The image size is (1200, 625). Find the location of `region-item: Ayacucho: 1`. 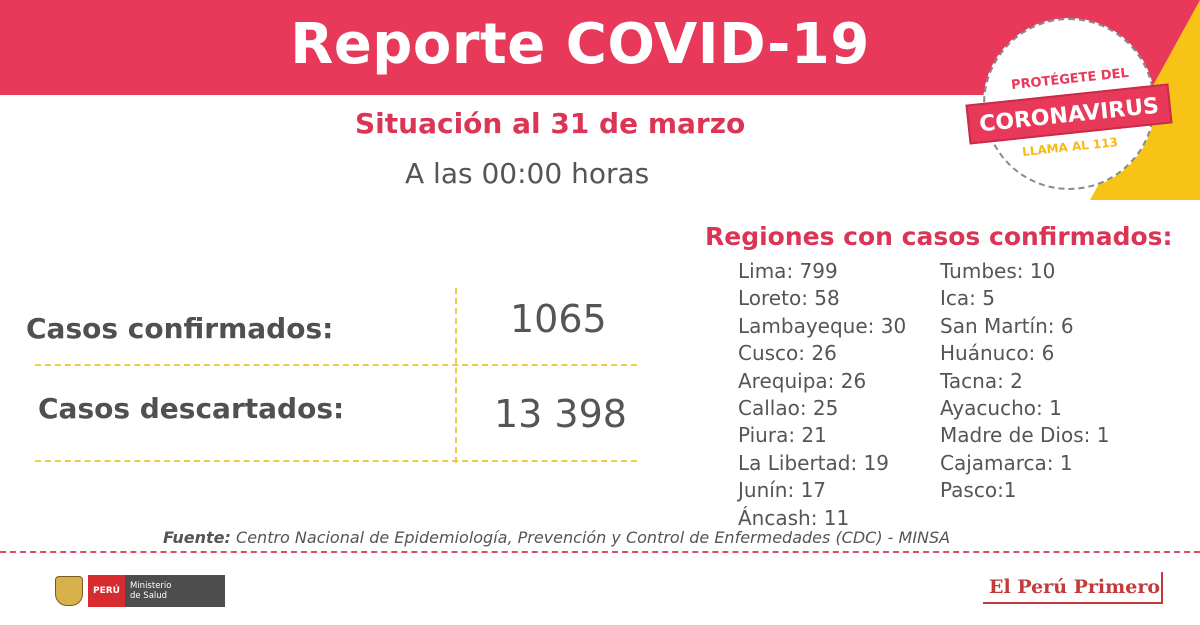

region-item: Ayacucho: 1 is located at coordinates (1001, 407).